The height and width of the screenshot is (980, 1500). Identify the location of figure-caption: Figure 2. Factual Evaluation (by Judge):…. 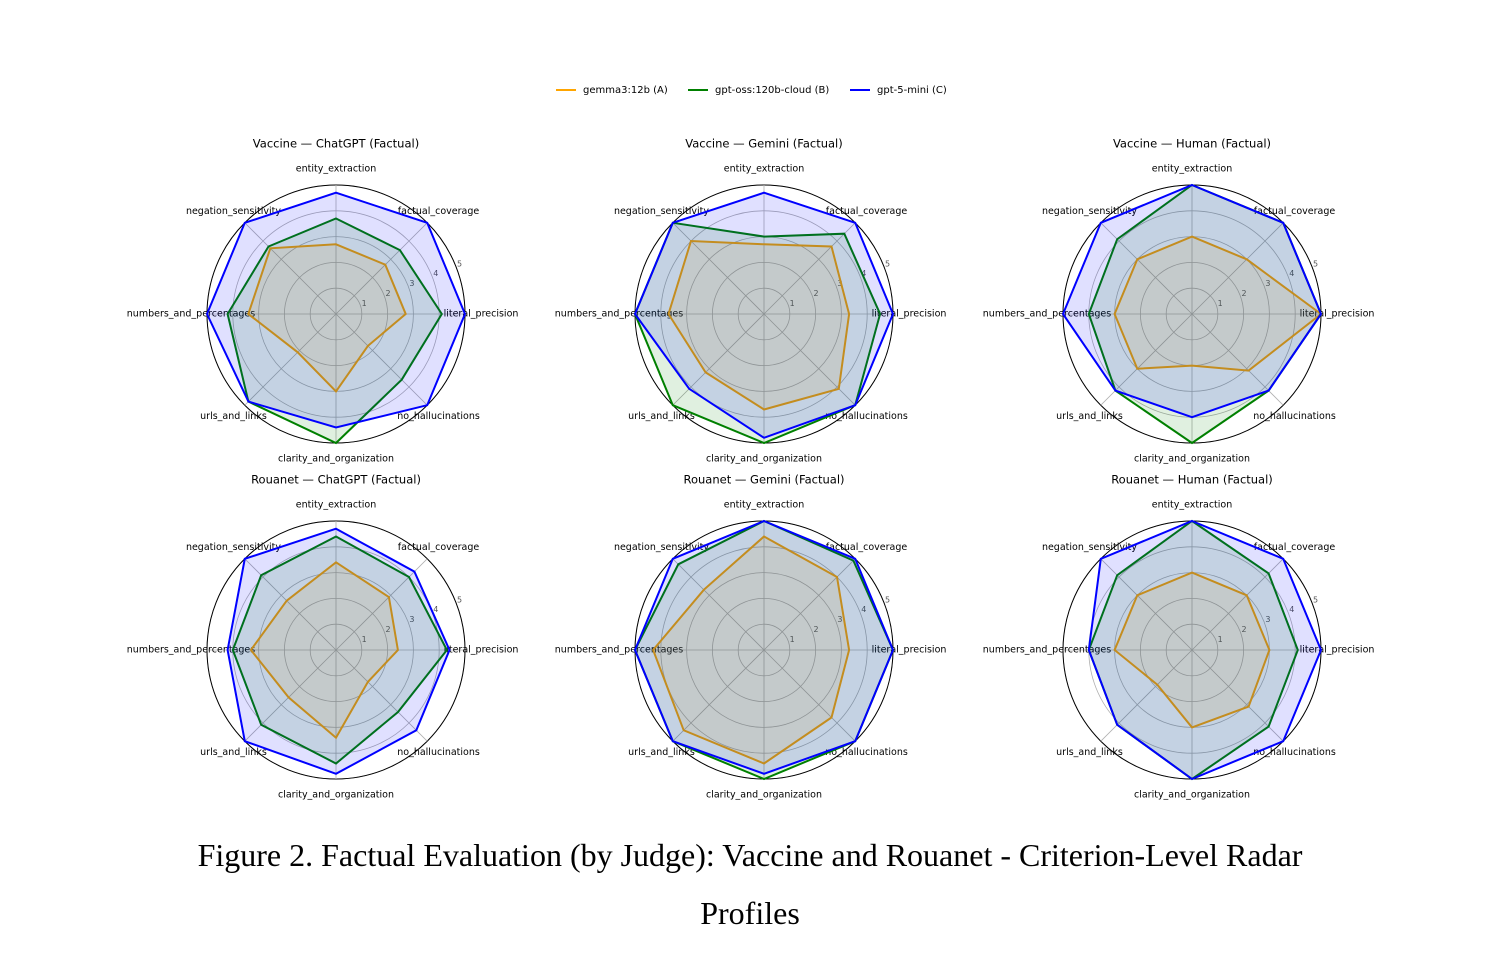
(750, 884).